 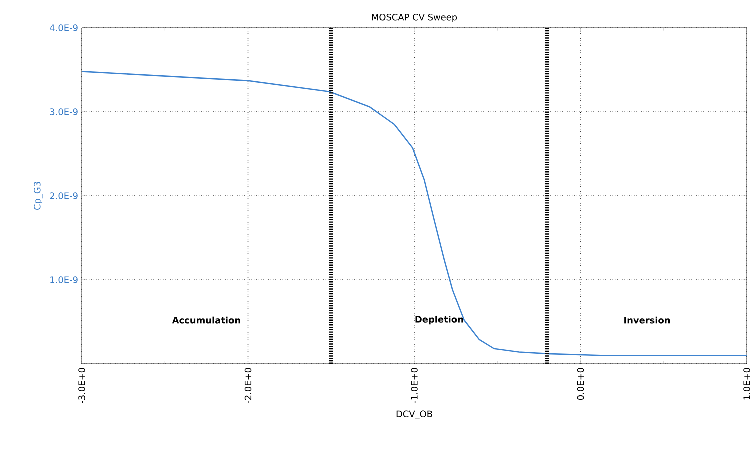 I want to click on x-tick-label: -1.0E+0, so click(x=414, y=386).